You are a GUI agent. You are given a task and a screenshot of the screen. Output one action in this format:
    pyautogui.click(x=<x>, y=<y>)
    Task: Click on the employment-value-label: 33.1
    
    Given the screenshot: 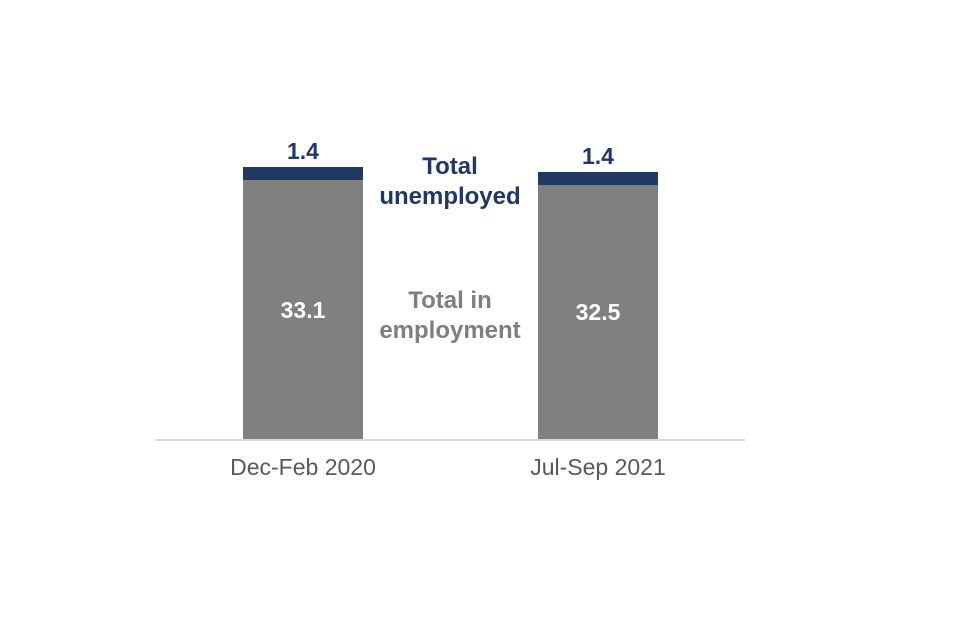 What is the action you would take?
    pyautogui.click(x=303, y=309)
    